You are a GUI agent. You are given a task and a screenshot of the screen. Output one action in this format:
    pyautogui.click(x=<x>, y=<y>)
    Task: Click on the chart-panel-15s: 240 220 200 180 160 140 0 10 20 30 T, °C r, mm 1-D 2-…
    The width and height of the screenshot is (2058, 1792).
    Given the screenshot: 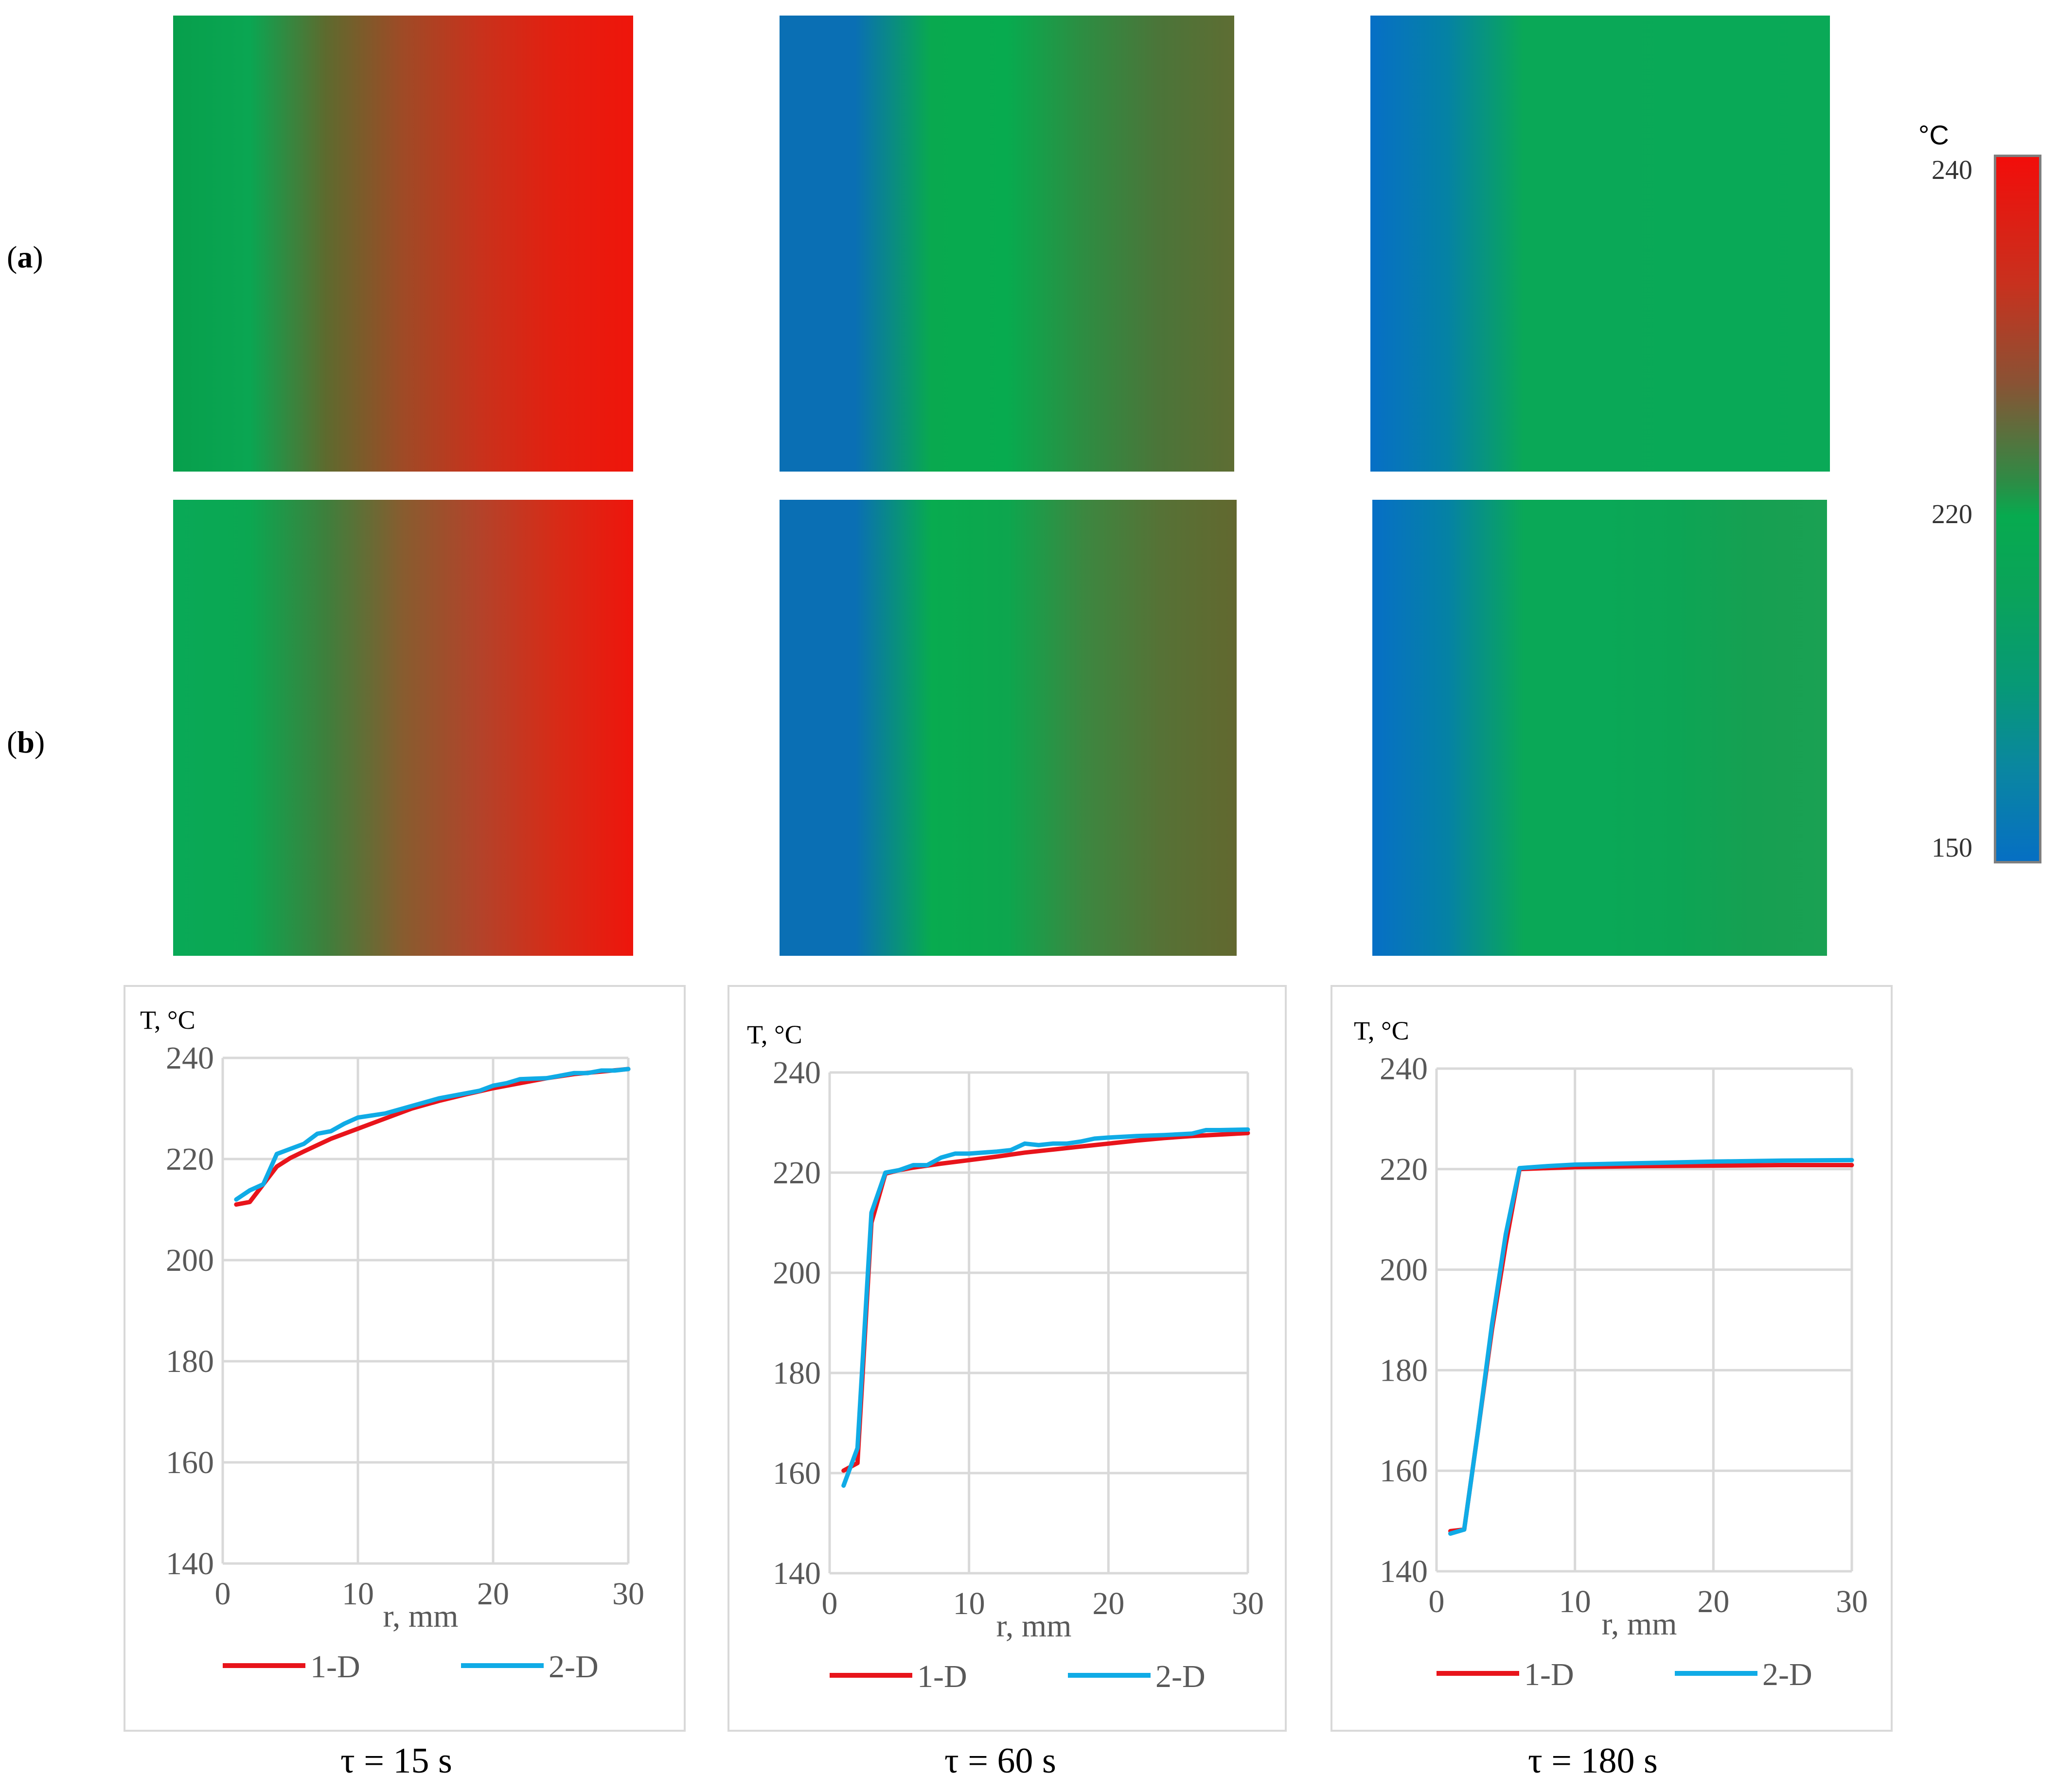 What is the action you would take?
    pyautogui.click(x=405, y=1358)
    